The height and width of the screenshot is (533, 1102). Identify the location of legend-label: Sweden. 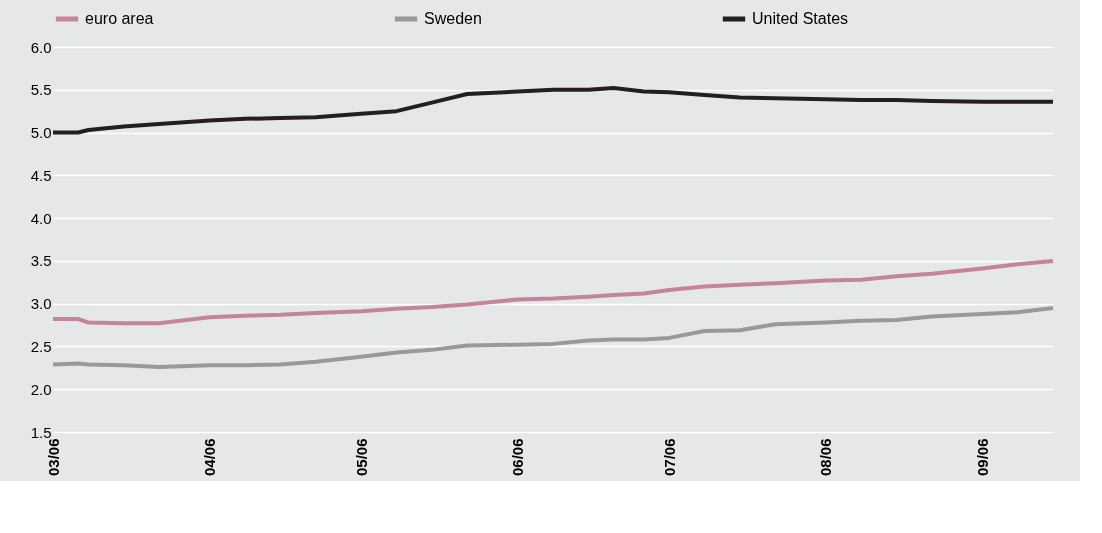
(453, 18).